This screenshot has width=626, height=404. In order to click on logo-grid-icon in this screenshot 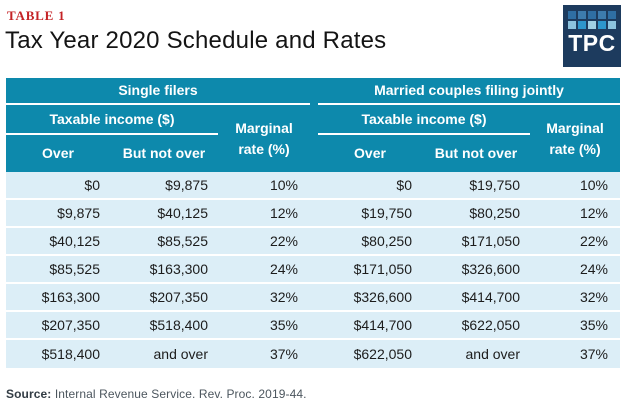, I will do `click(592, 20)`.